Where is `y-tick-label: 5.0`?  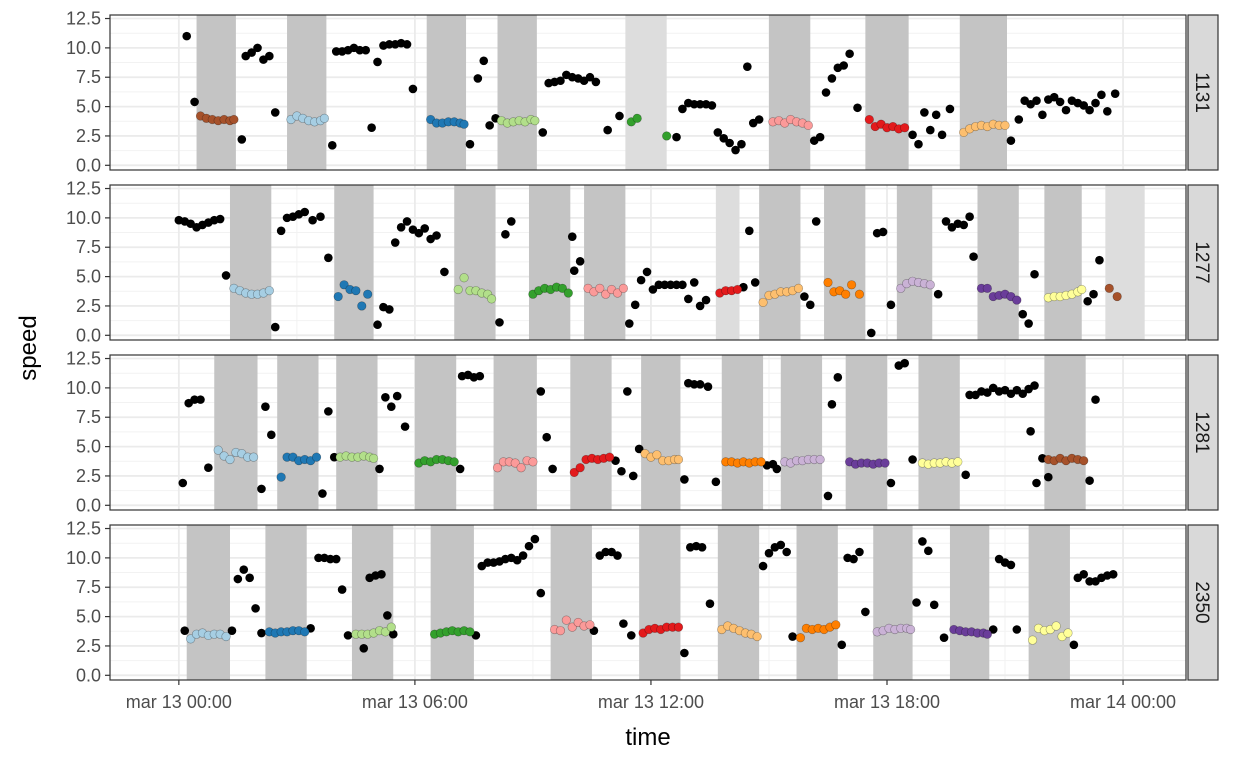 y-tick-label: 5.0 is located at coordinates (88, 107).